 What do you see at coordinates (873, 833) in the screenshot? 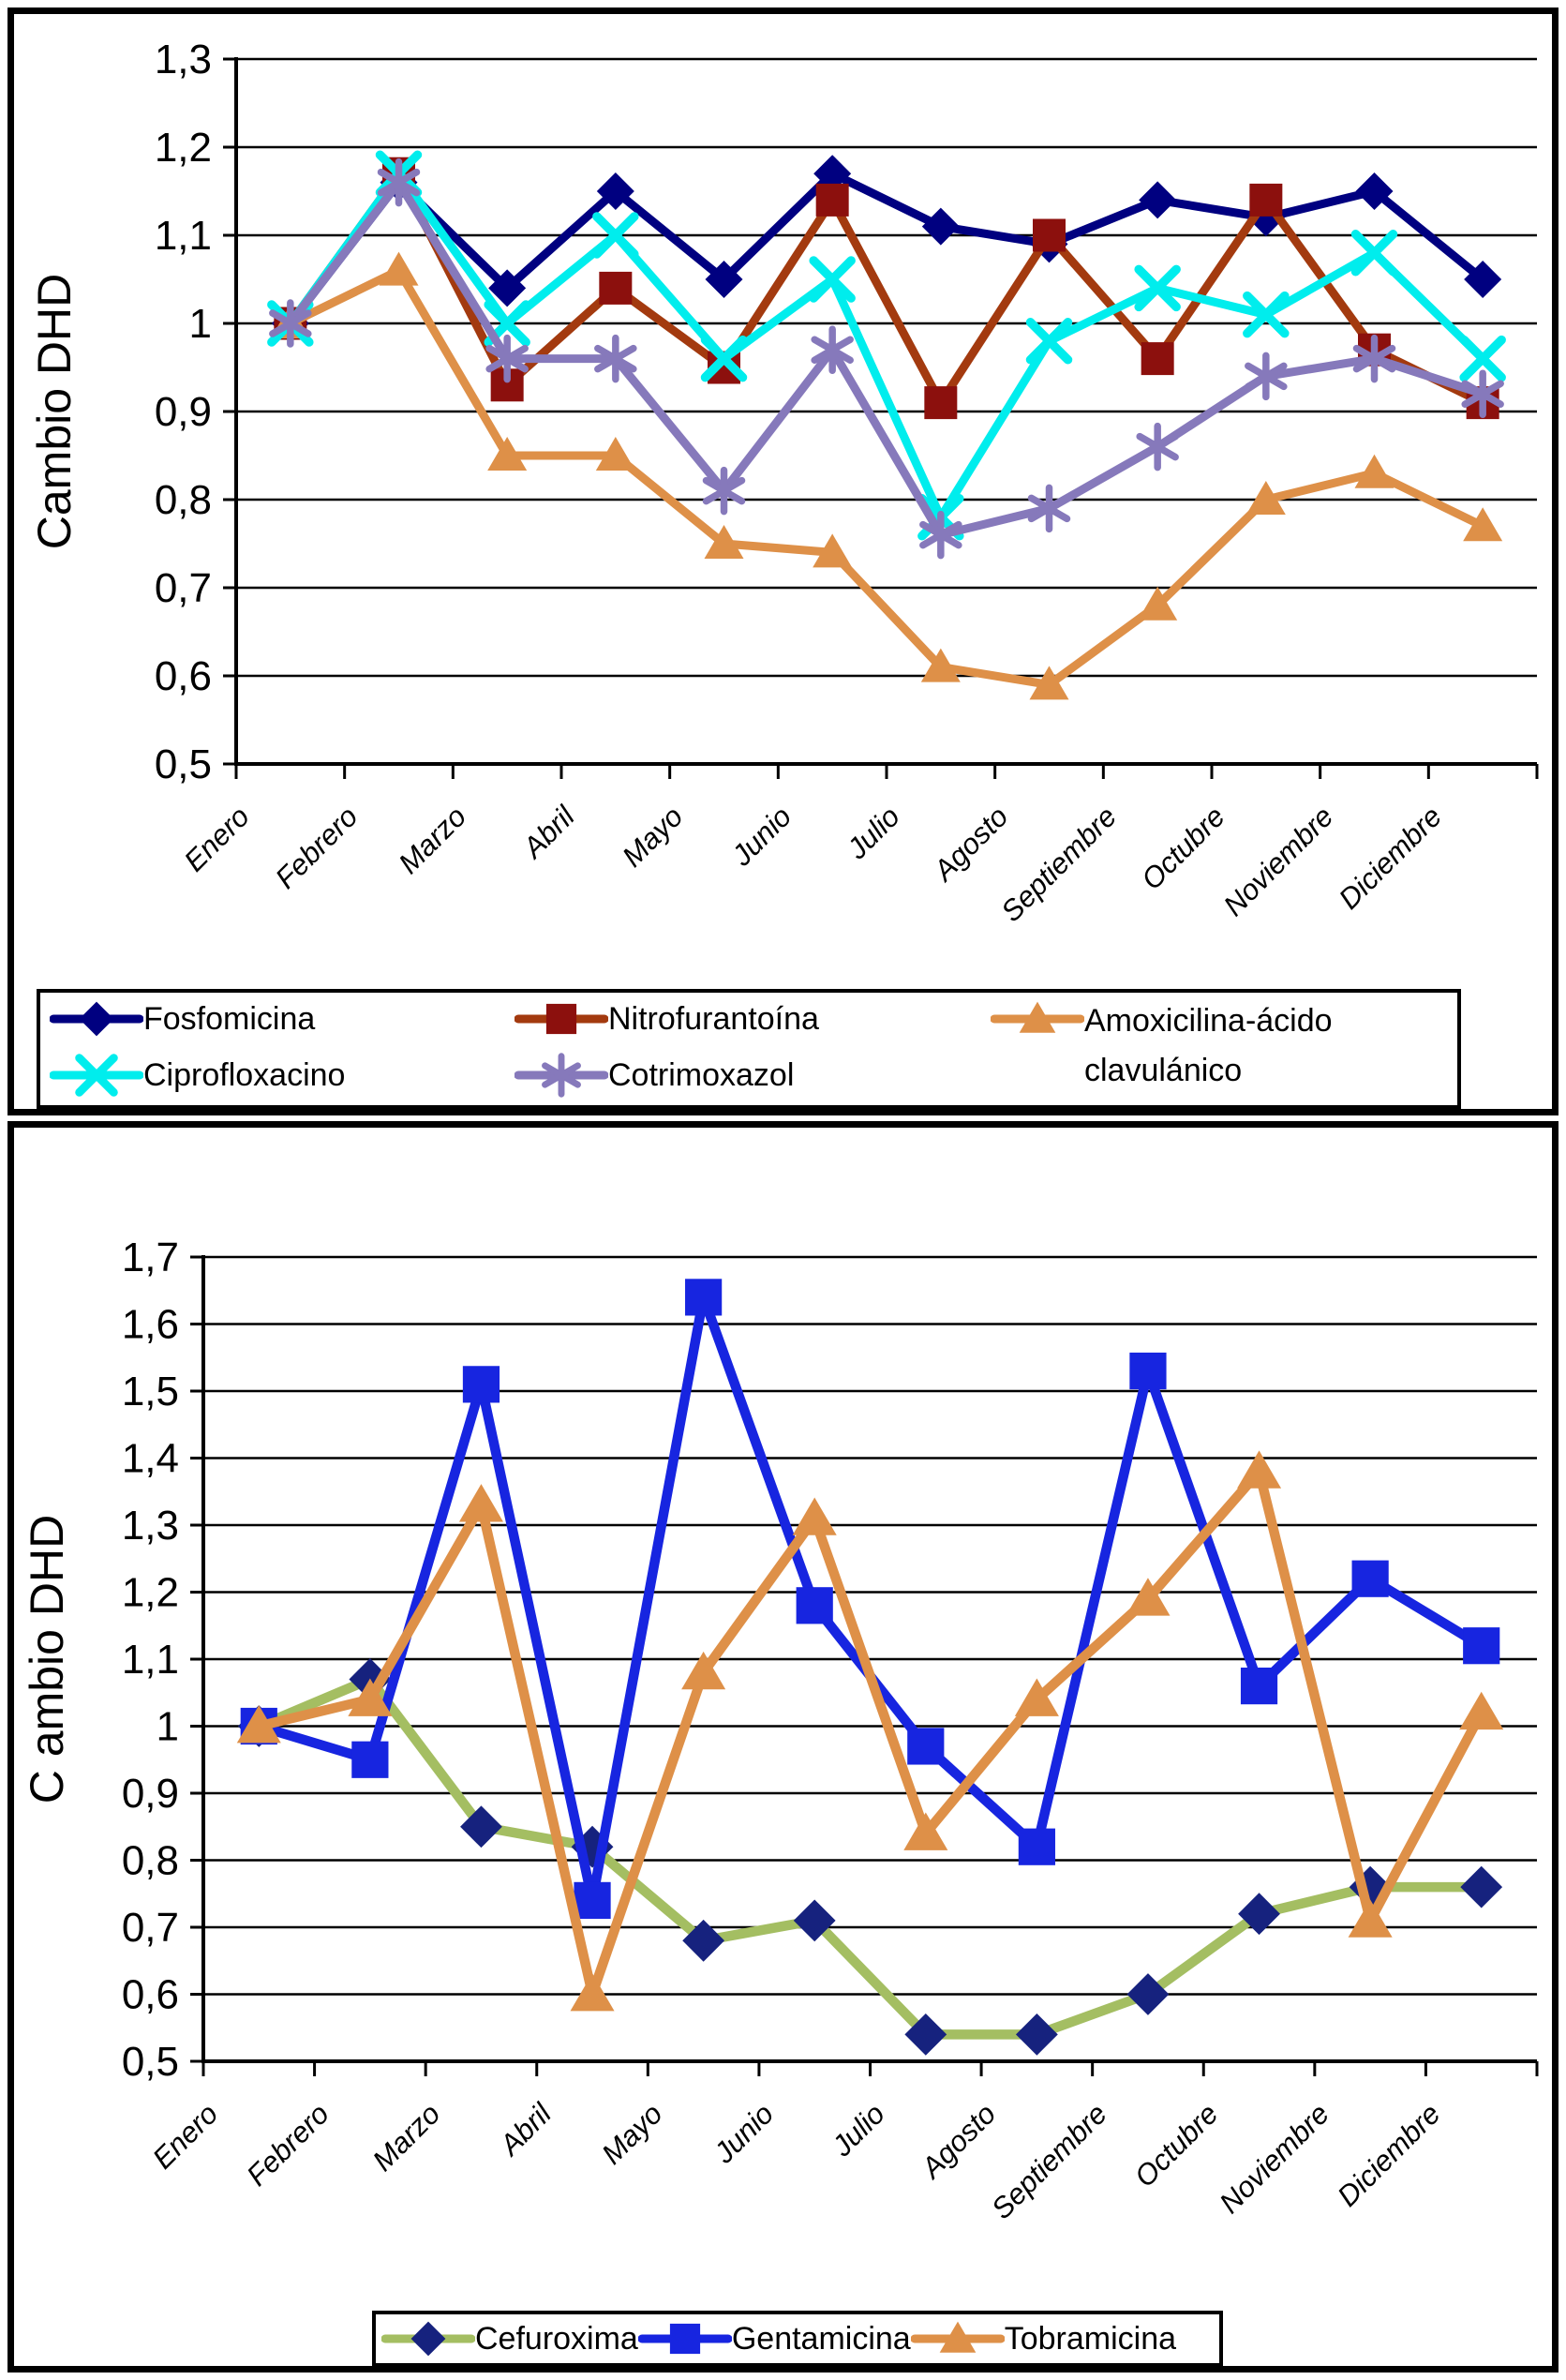
I see `x-tick-label-julio: Julio` at bounding box center [873, 833].